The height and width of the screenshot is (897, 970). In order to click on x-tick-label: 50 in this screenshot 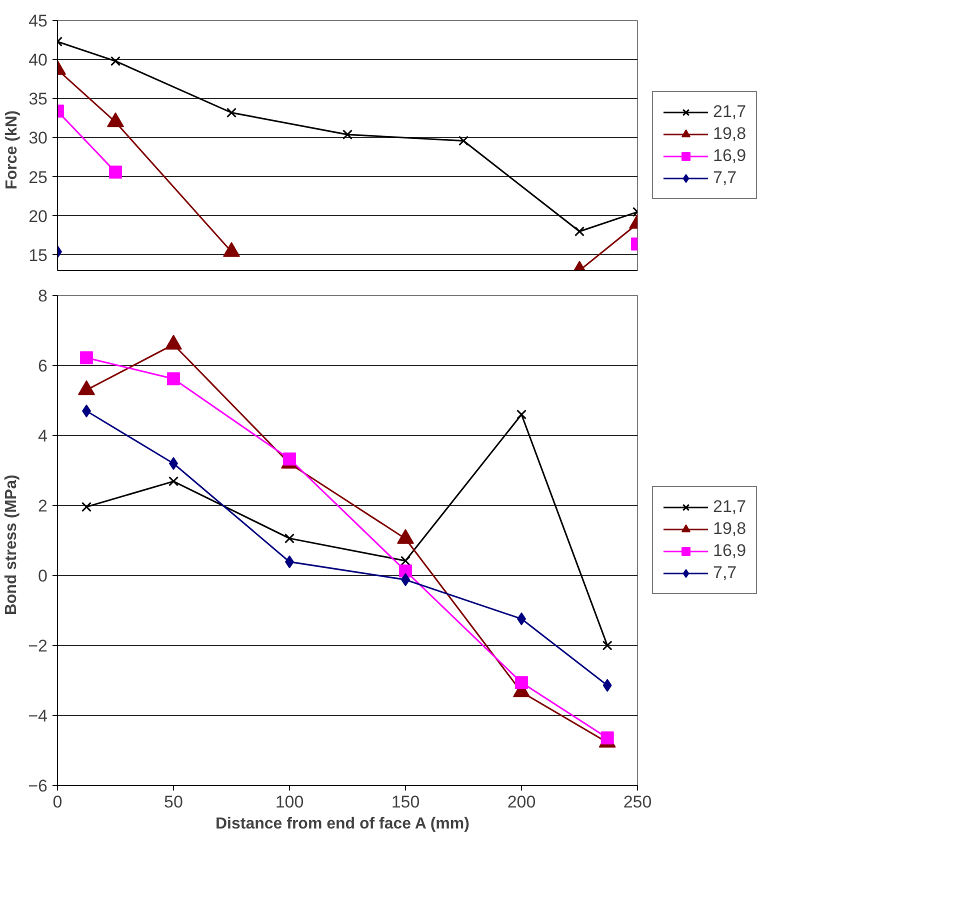, I will do `click(173, 802)`.